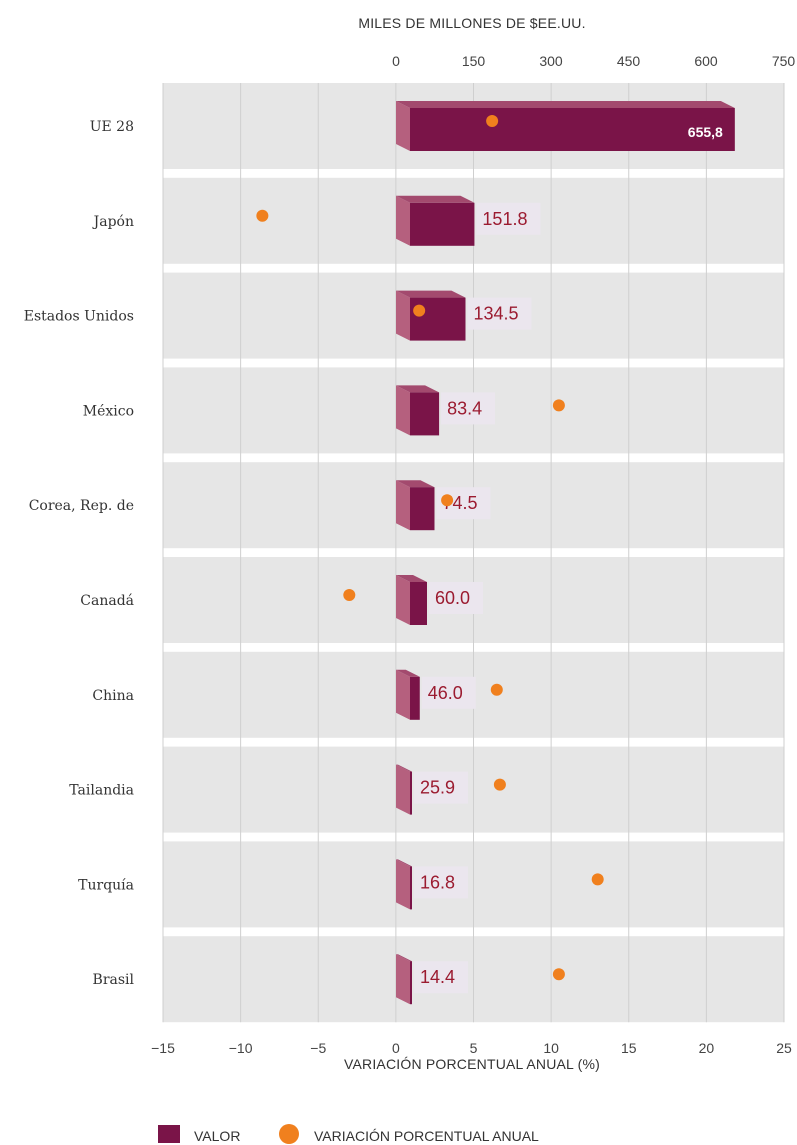  Describe the element at coordinates (474, 61) in the screenshot. I see `top-axis-tick-label: 150` at that location.